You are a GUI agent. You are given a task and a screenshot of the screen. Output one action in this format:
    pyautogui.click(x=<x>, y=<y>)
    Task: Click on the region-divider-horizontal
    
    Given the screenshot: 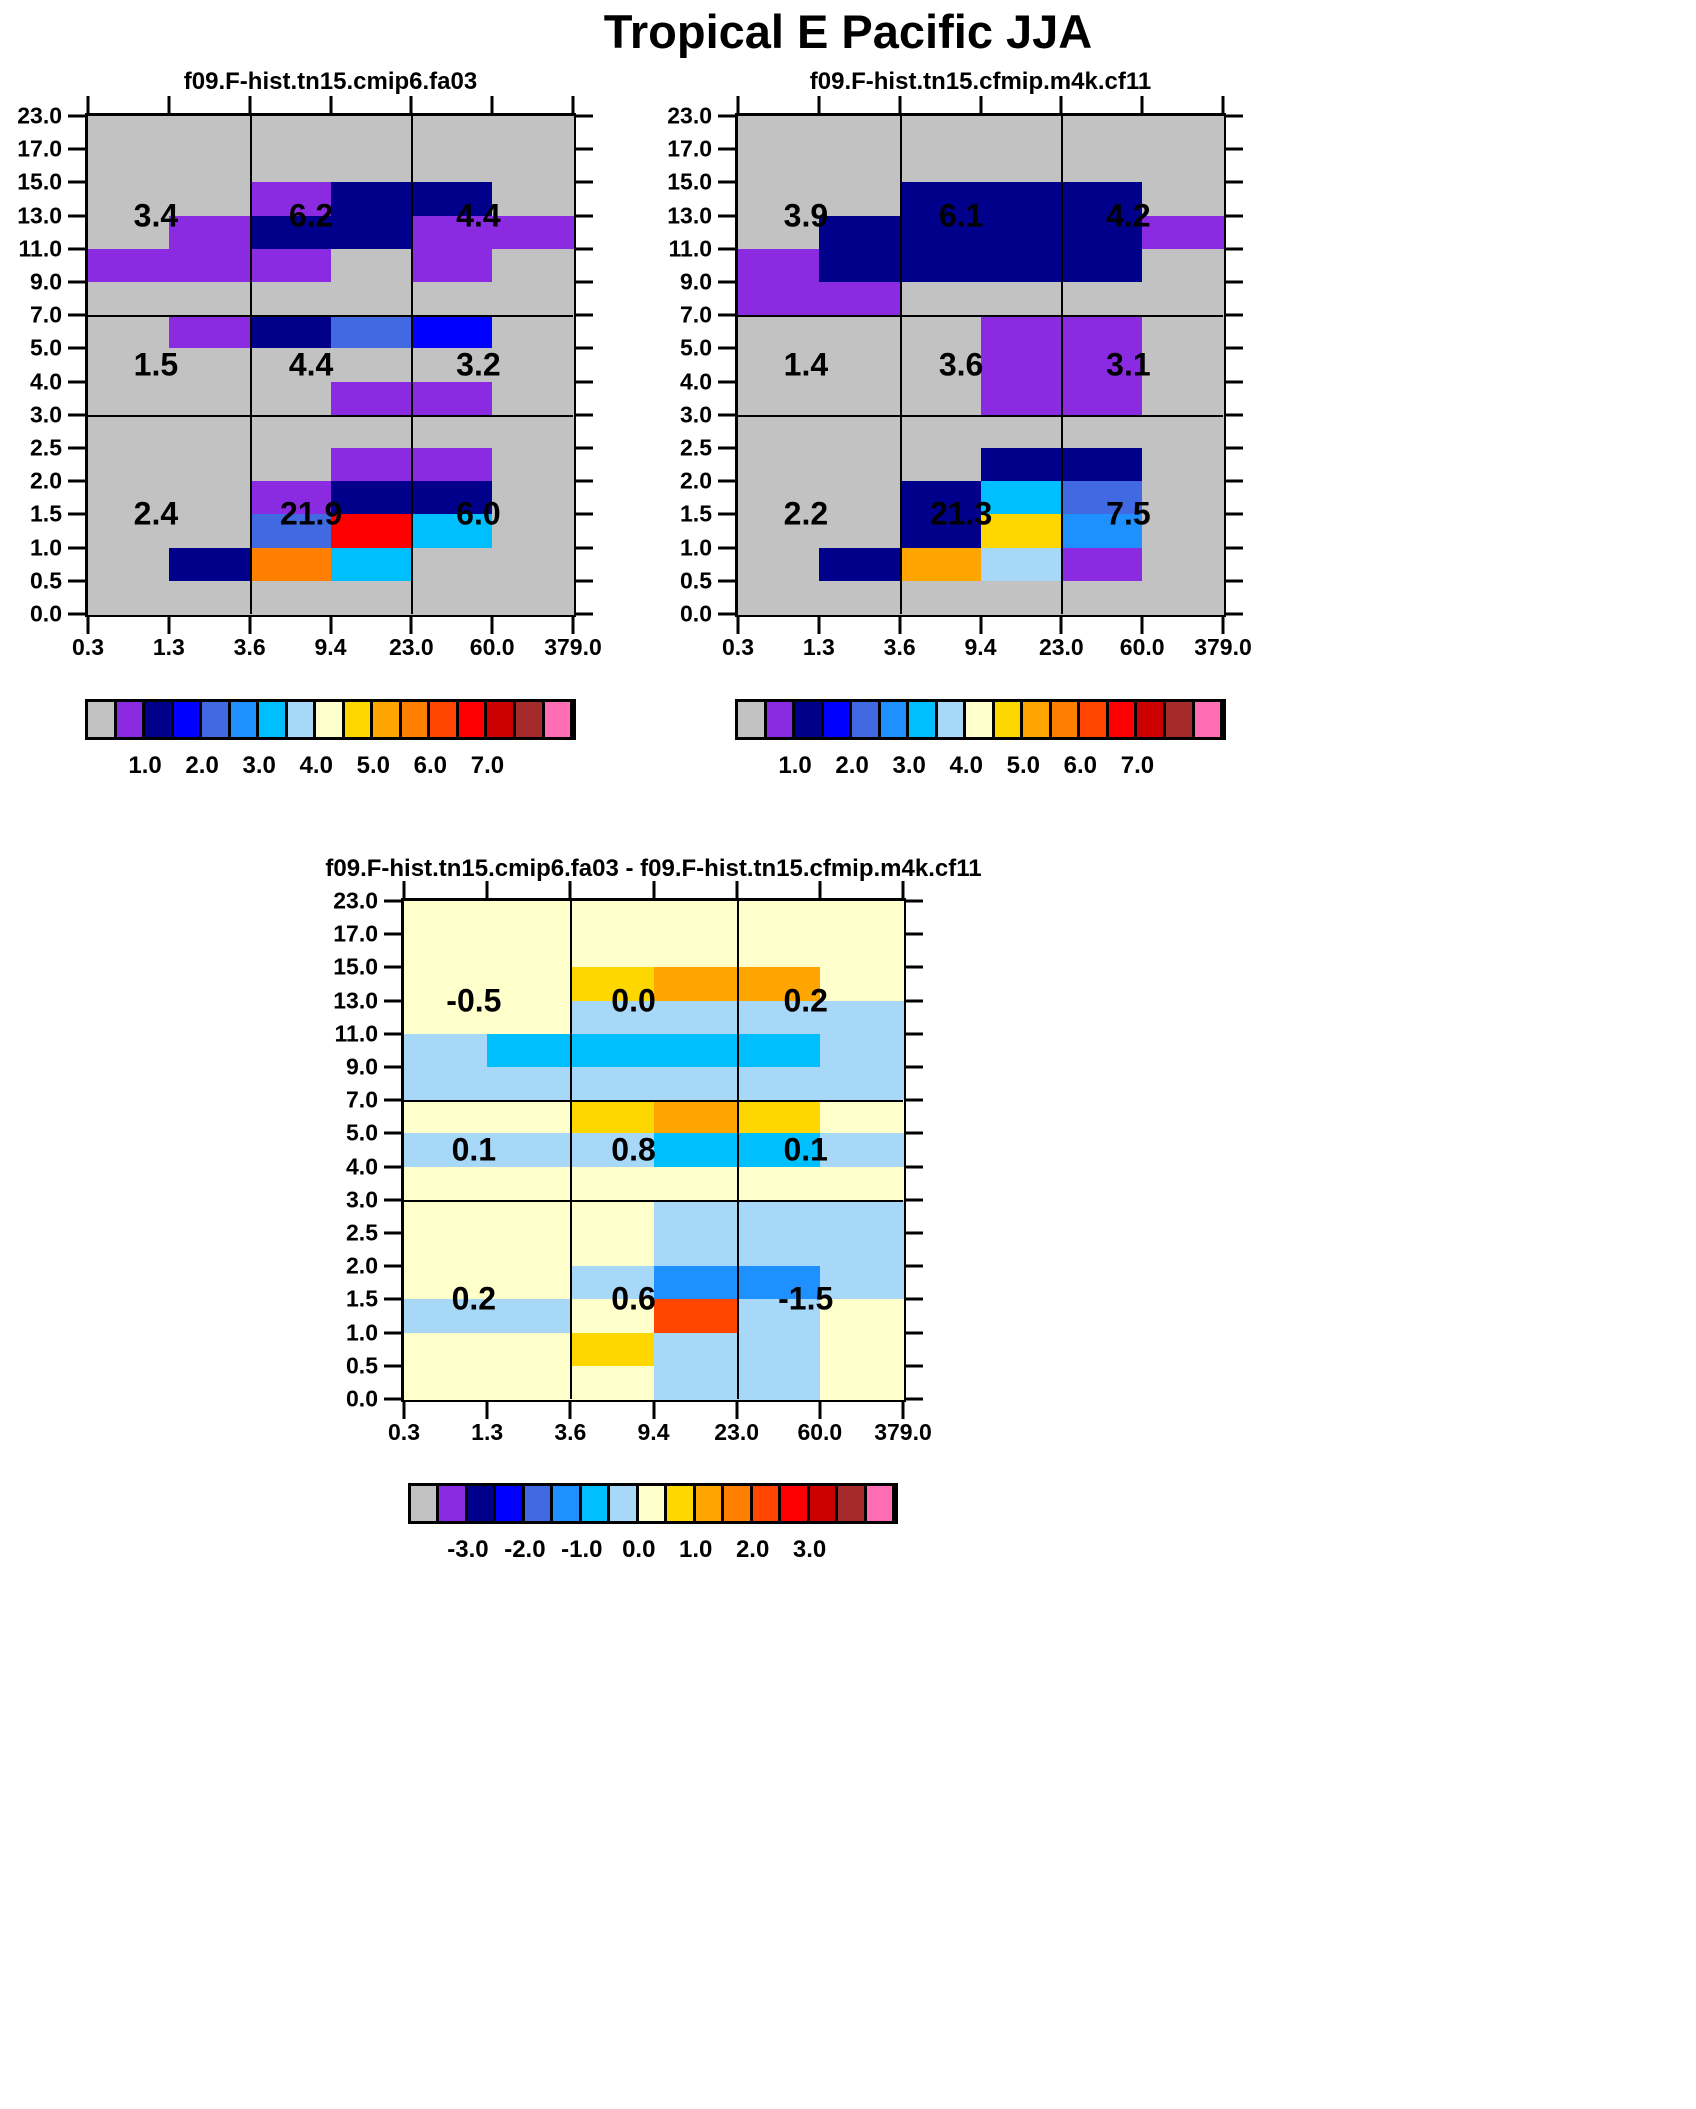 What is the action you would take?
    pyautogui.click(x=980, y=316)
    